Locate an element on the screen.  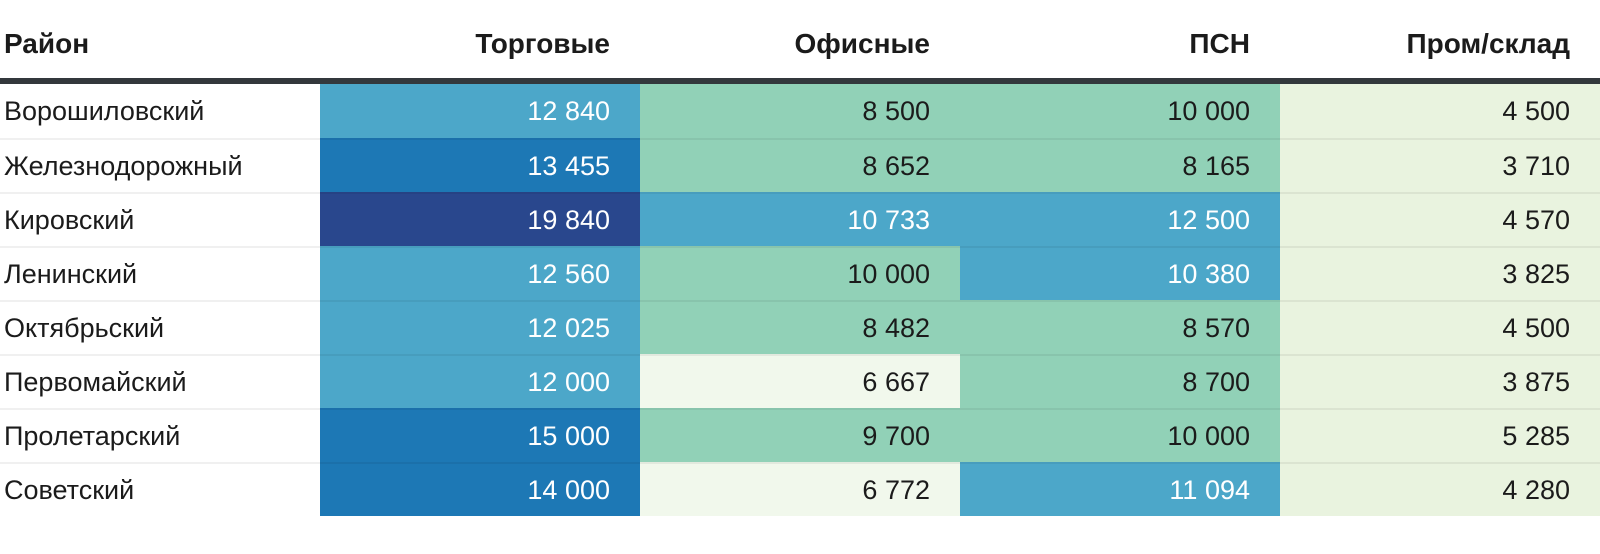
heat-cell-office: 10 733 is located at coordinates (800, 219).